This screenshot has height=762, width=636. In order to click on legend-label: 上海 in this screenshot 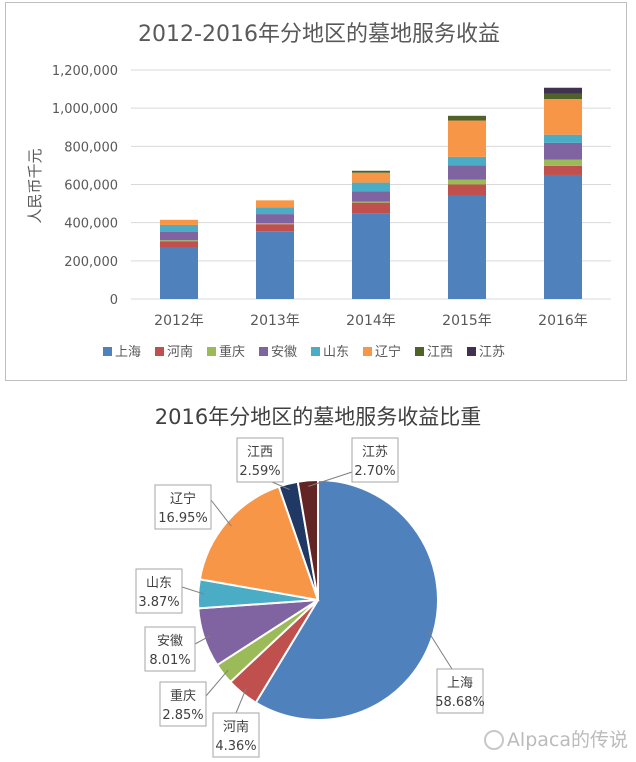, I will do `click(128, 352)`.